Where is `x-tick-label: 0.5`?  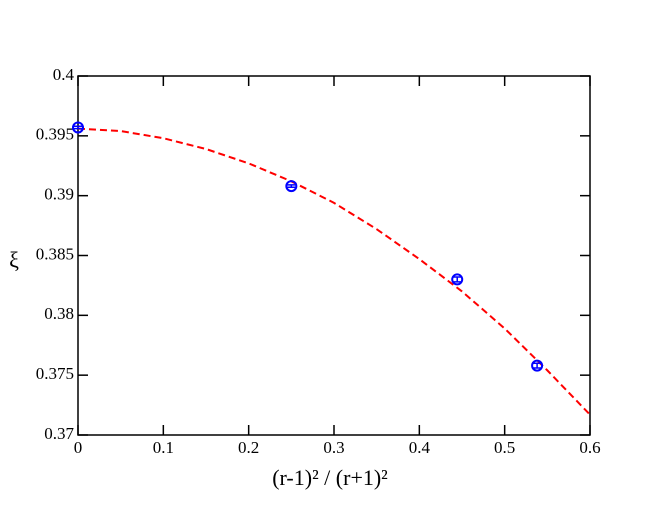
x-tick-label: 0.5 is located at coordinates (504, 447).